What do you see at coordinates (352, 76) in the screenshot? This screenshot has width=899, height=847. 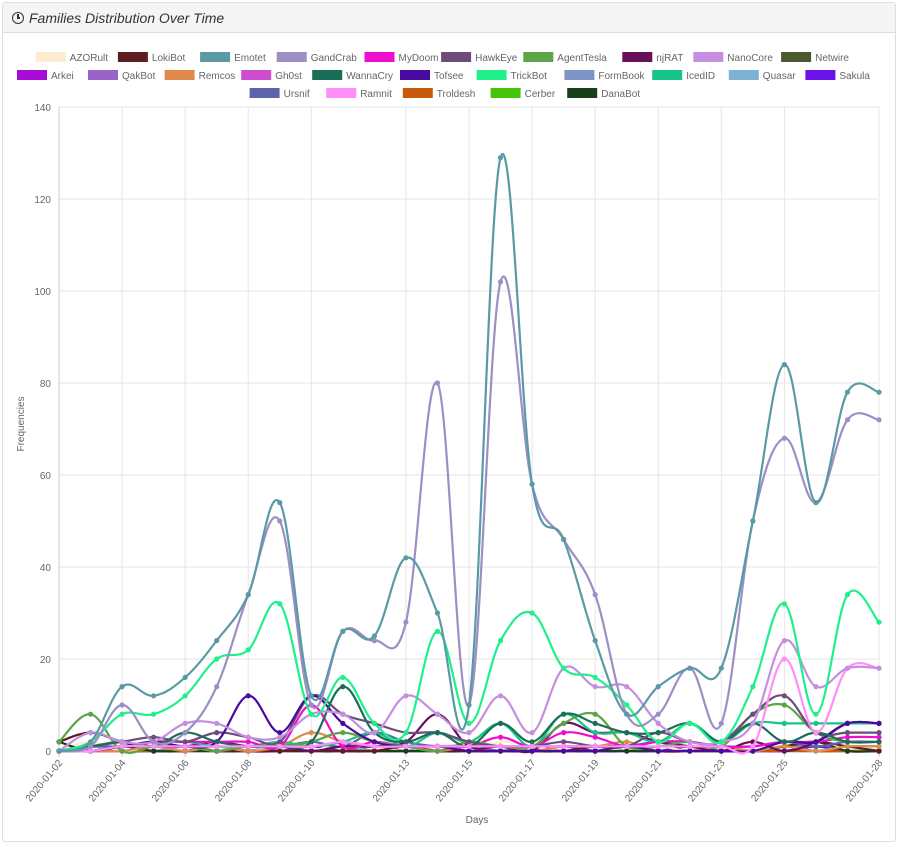 I see `legend-item: WannaCry` at bounding box center [352, 76].